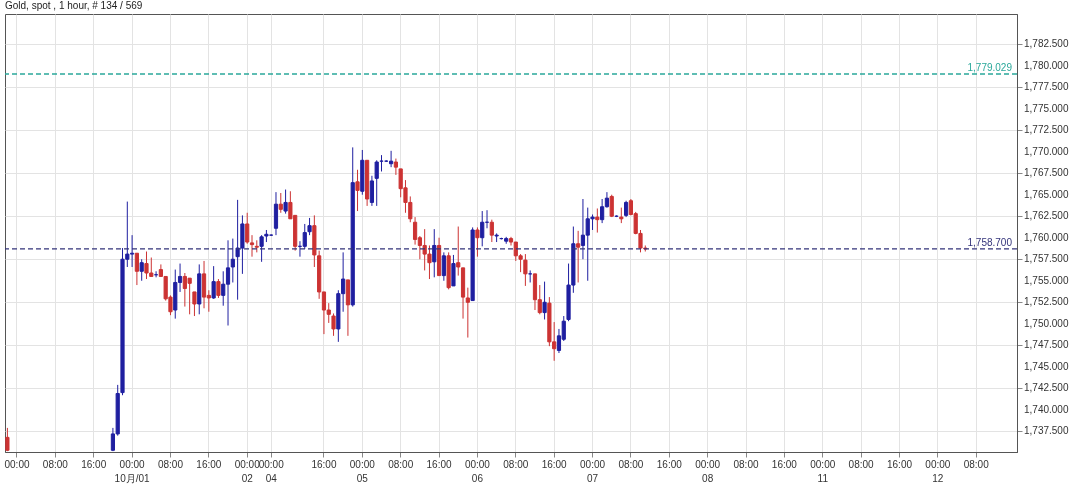 Image resolution: width=1080 pixels, height=488 pixels. I want to click on y-tick-label: 1,752.500, so click(1046, 302).